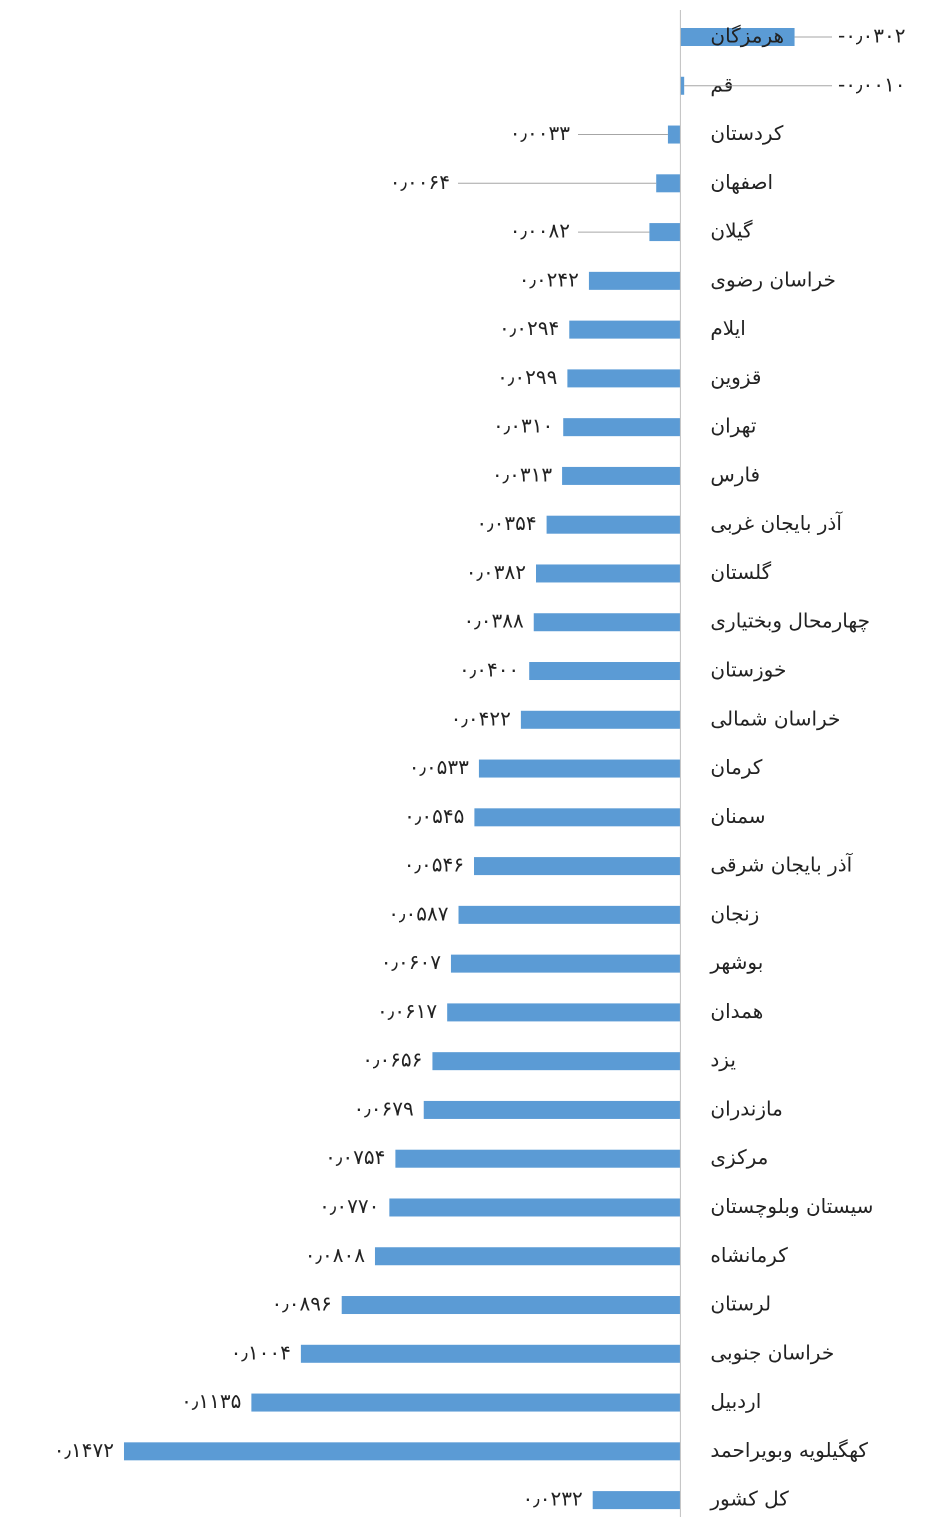 This screenshot has width=945, height=1517. What do you see at coordinates (540, 133) in the screenshot?
I see `value-label: ۰٫۰۰۳۳` at bounding box center [540, 133].